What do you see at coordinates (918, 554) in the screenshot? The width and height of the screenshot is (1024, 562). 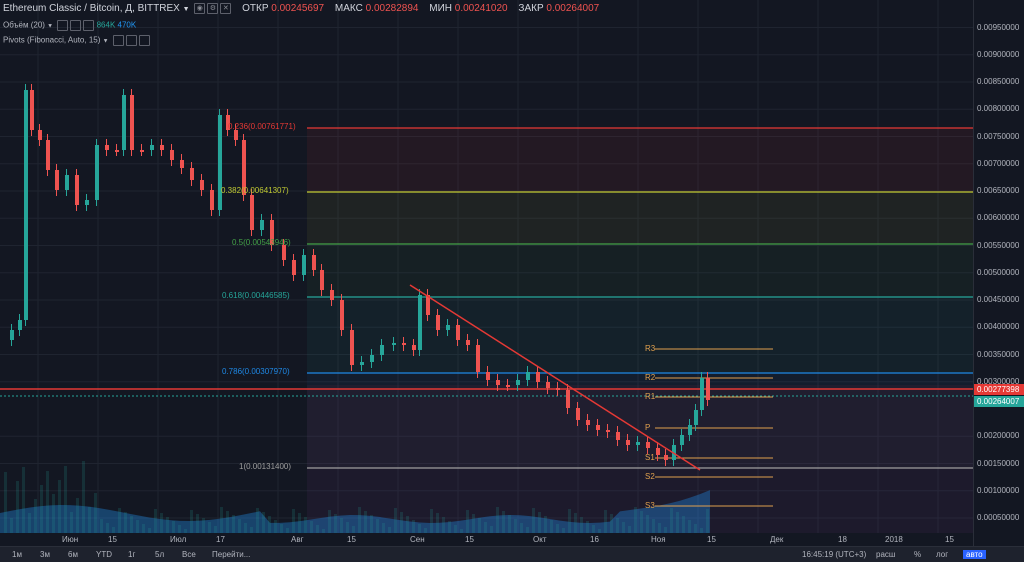 I see `scale-percent-button: %` at bounding box center [918, 554].